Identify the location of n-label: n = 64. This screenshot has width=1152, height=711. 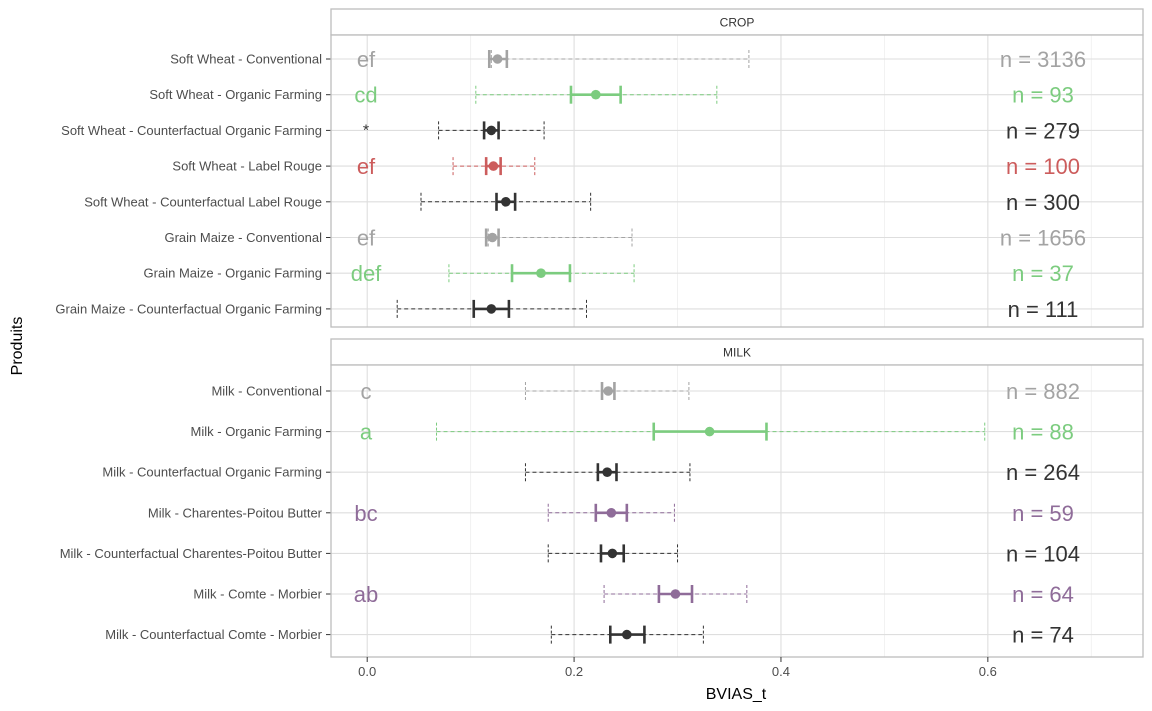
(1043, 594).